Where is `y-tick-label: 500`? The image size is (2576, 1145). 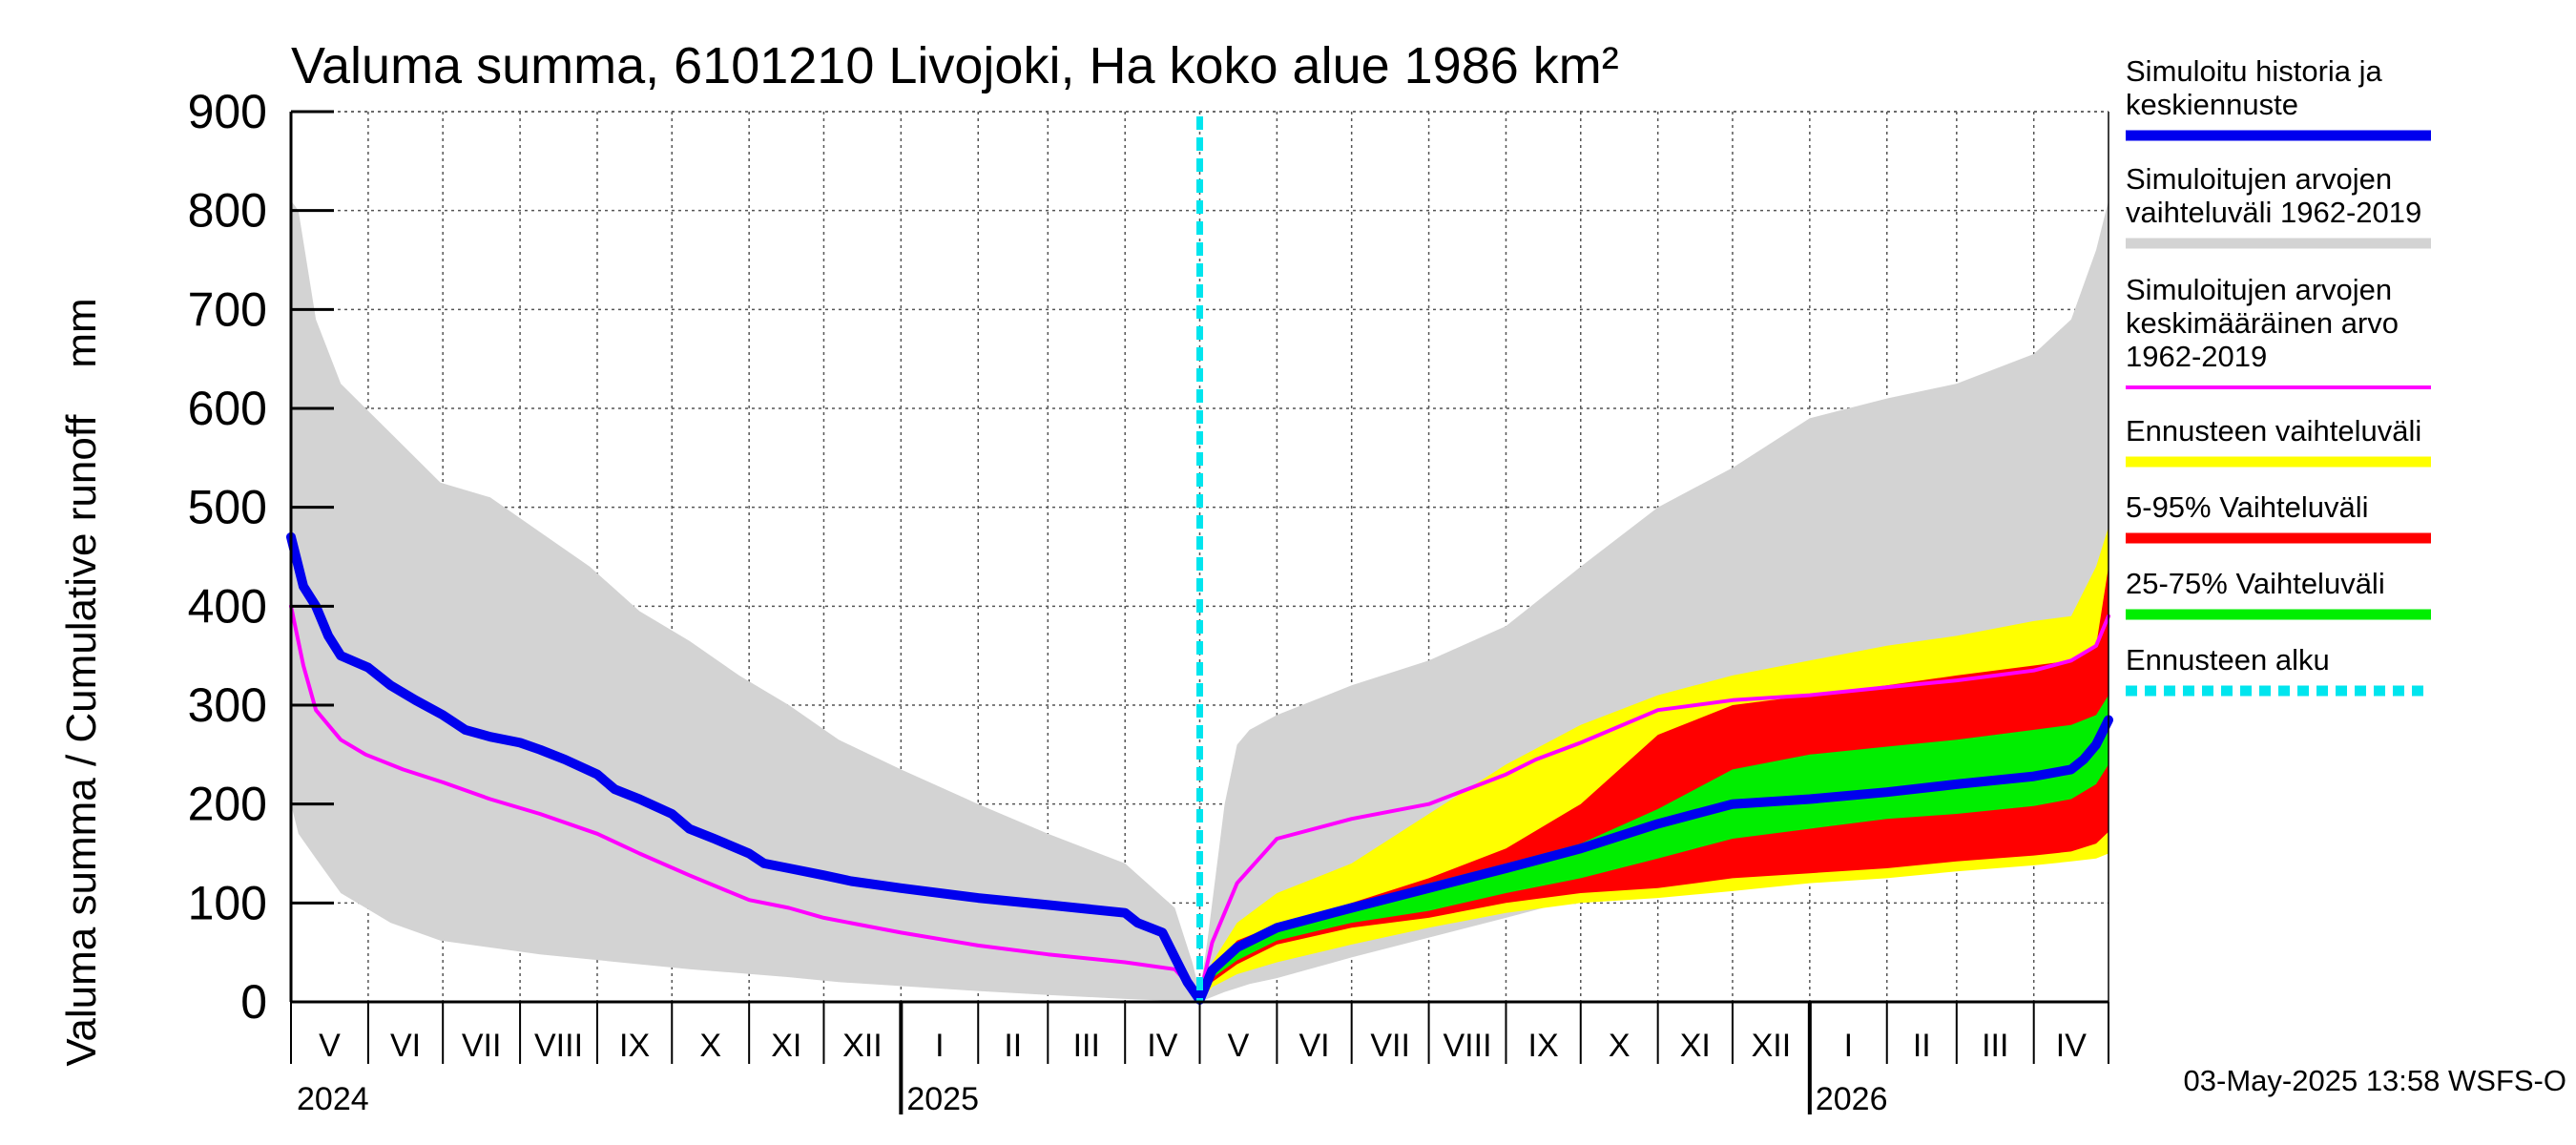 y-tick-label: 500 is located at coordinates (227, 508).